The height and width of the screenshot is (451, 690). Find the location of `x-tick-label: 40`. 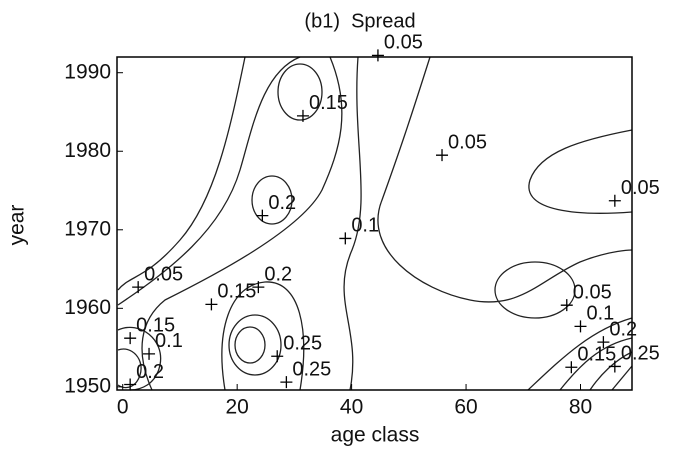

x-tick-label: 40 is located at coordinates (351, 407).